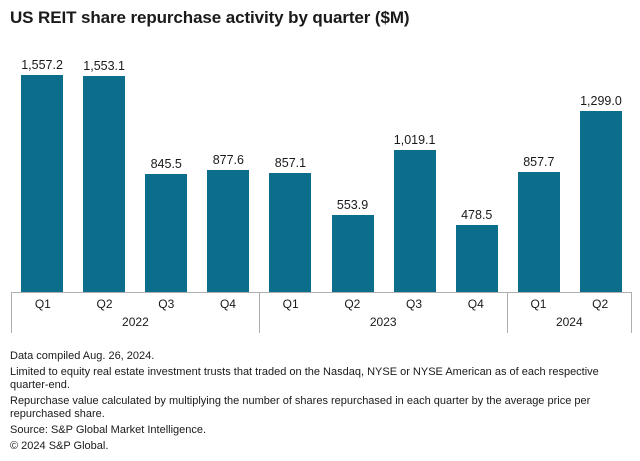 The height and width of the screenshot is (461, 640). I want to click on bar-value-label: 553.9, so click(352, 205).